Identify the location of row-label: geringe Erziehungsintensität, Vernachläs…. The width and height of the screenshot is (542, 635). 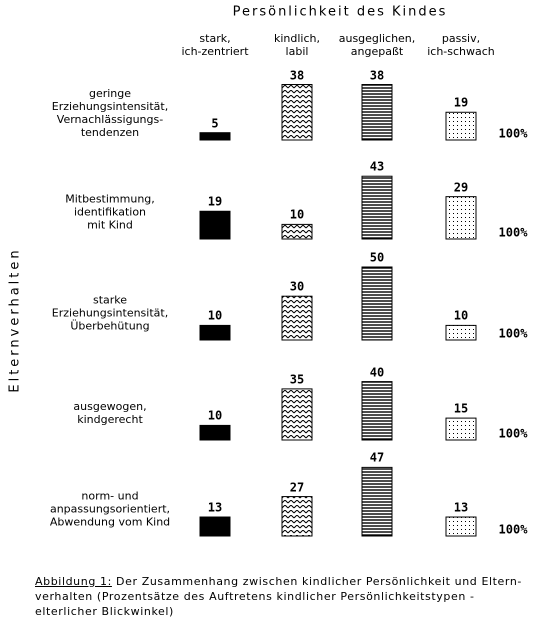
(110, 113).